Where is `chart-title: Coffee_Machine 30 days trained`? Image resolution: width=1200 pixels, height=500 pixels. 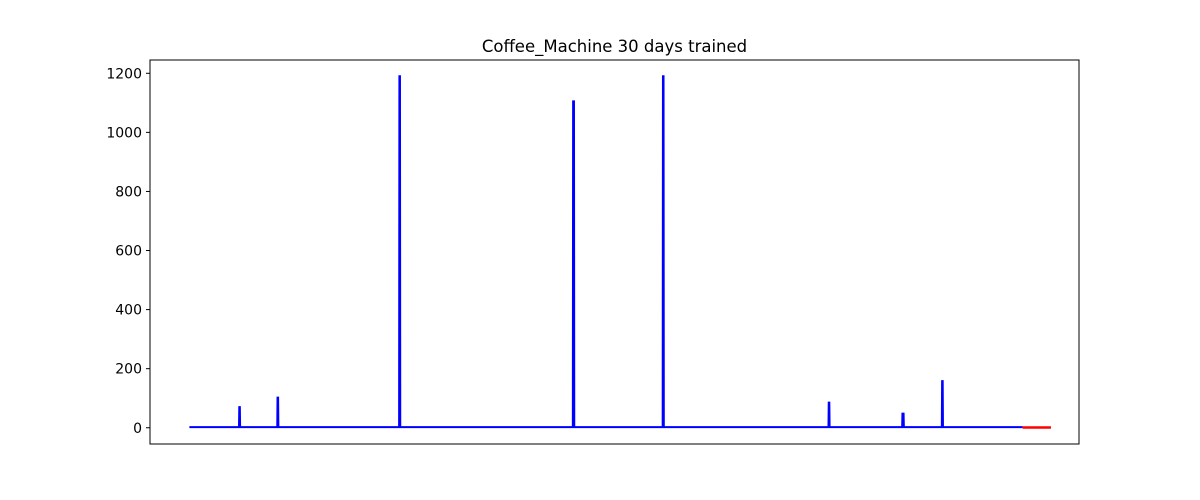 chart-title: Coffee_Machine 30 days trained is located at coordinates (614, 47).